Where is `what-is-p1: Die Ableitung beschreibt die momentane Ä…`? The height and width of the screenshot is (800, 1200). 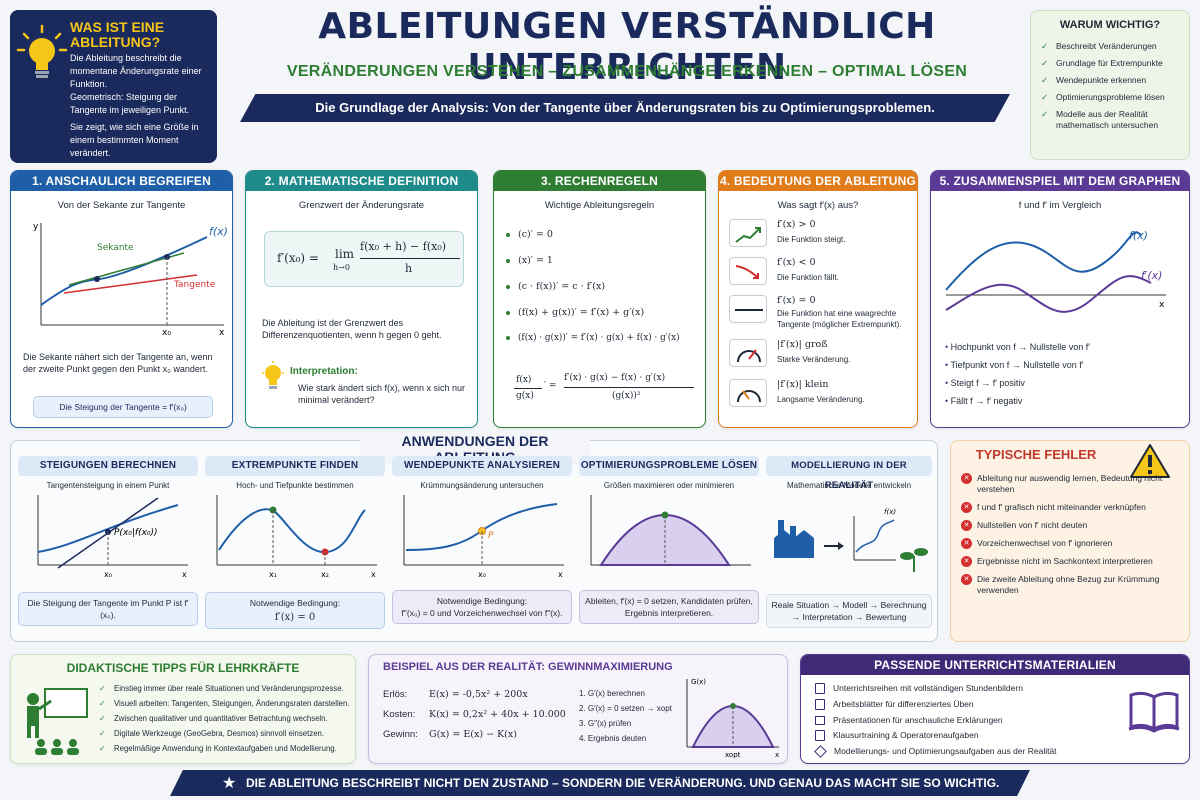 what-is-p1: Die Ableitung beschreibt die momentane Ä… is located at coordinates (136, 71).